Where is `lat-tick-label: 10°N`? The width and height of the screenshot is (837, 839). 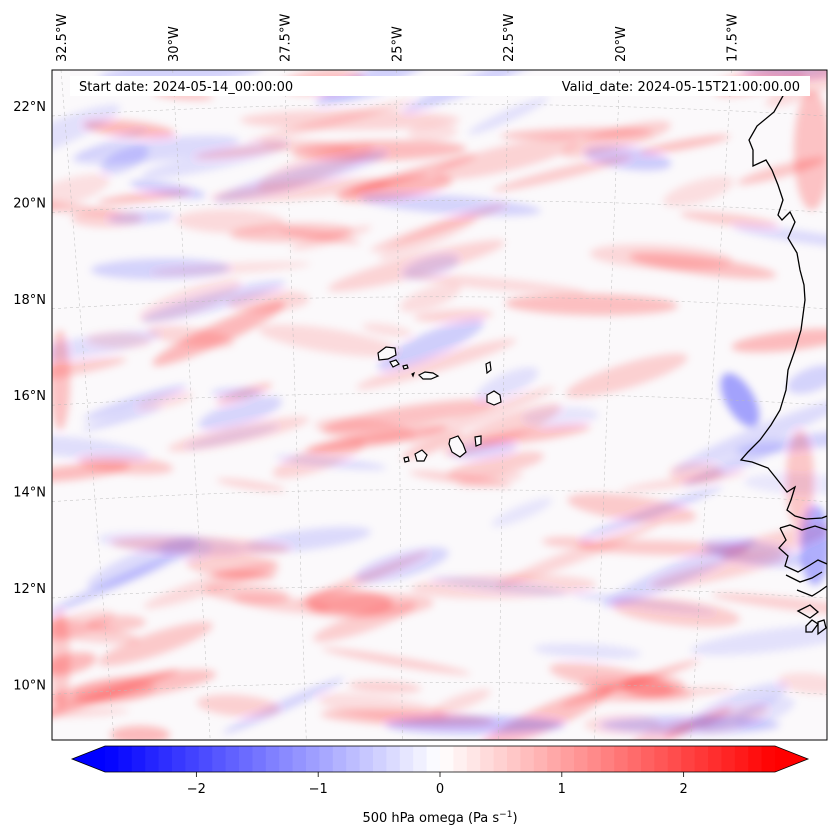 lat-tick-label: 10°N is located at coordinates (29, 685).